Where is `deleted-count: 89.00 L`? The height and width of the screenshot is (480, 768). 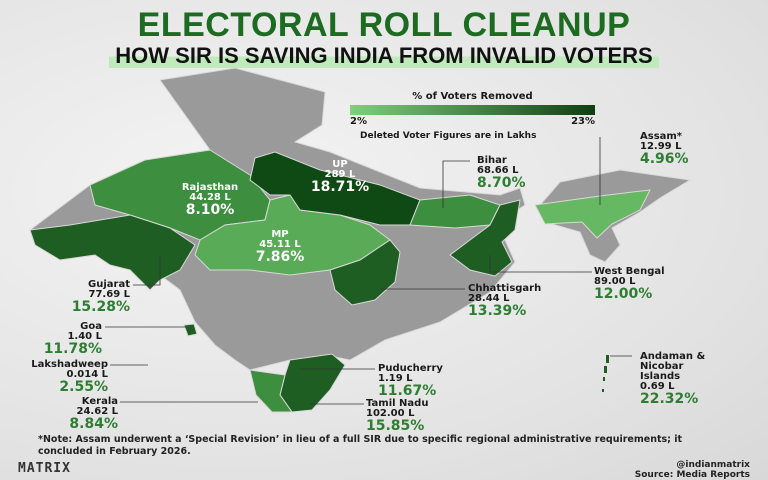
deleted-count: 89.00 L is located at coordinates (615, 281).